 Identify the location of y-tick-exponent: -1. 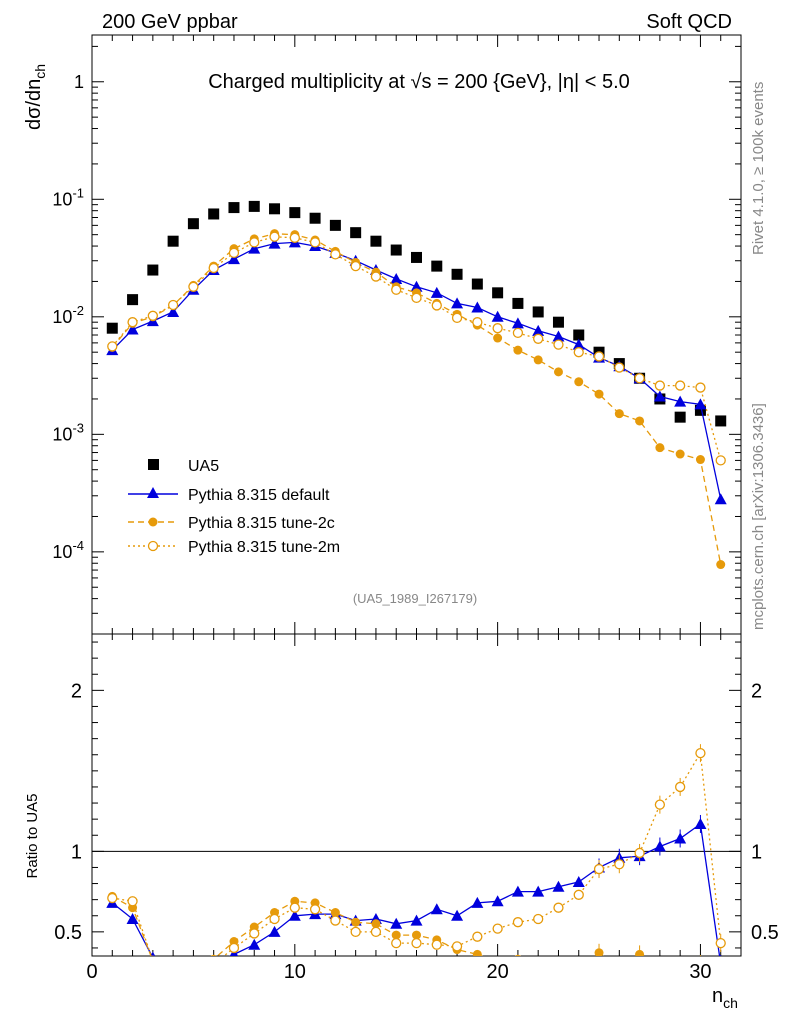
(78, 192).